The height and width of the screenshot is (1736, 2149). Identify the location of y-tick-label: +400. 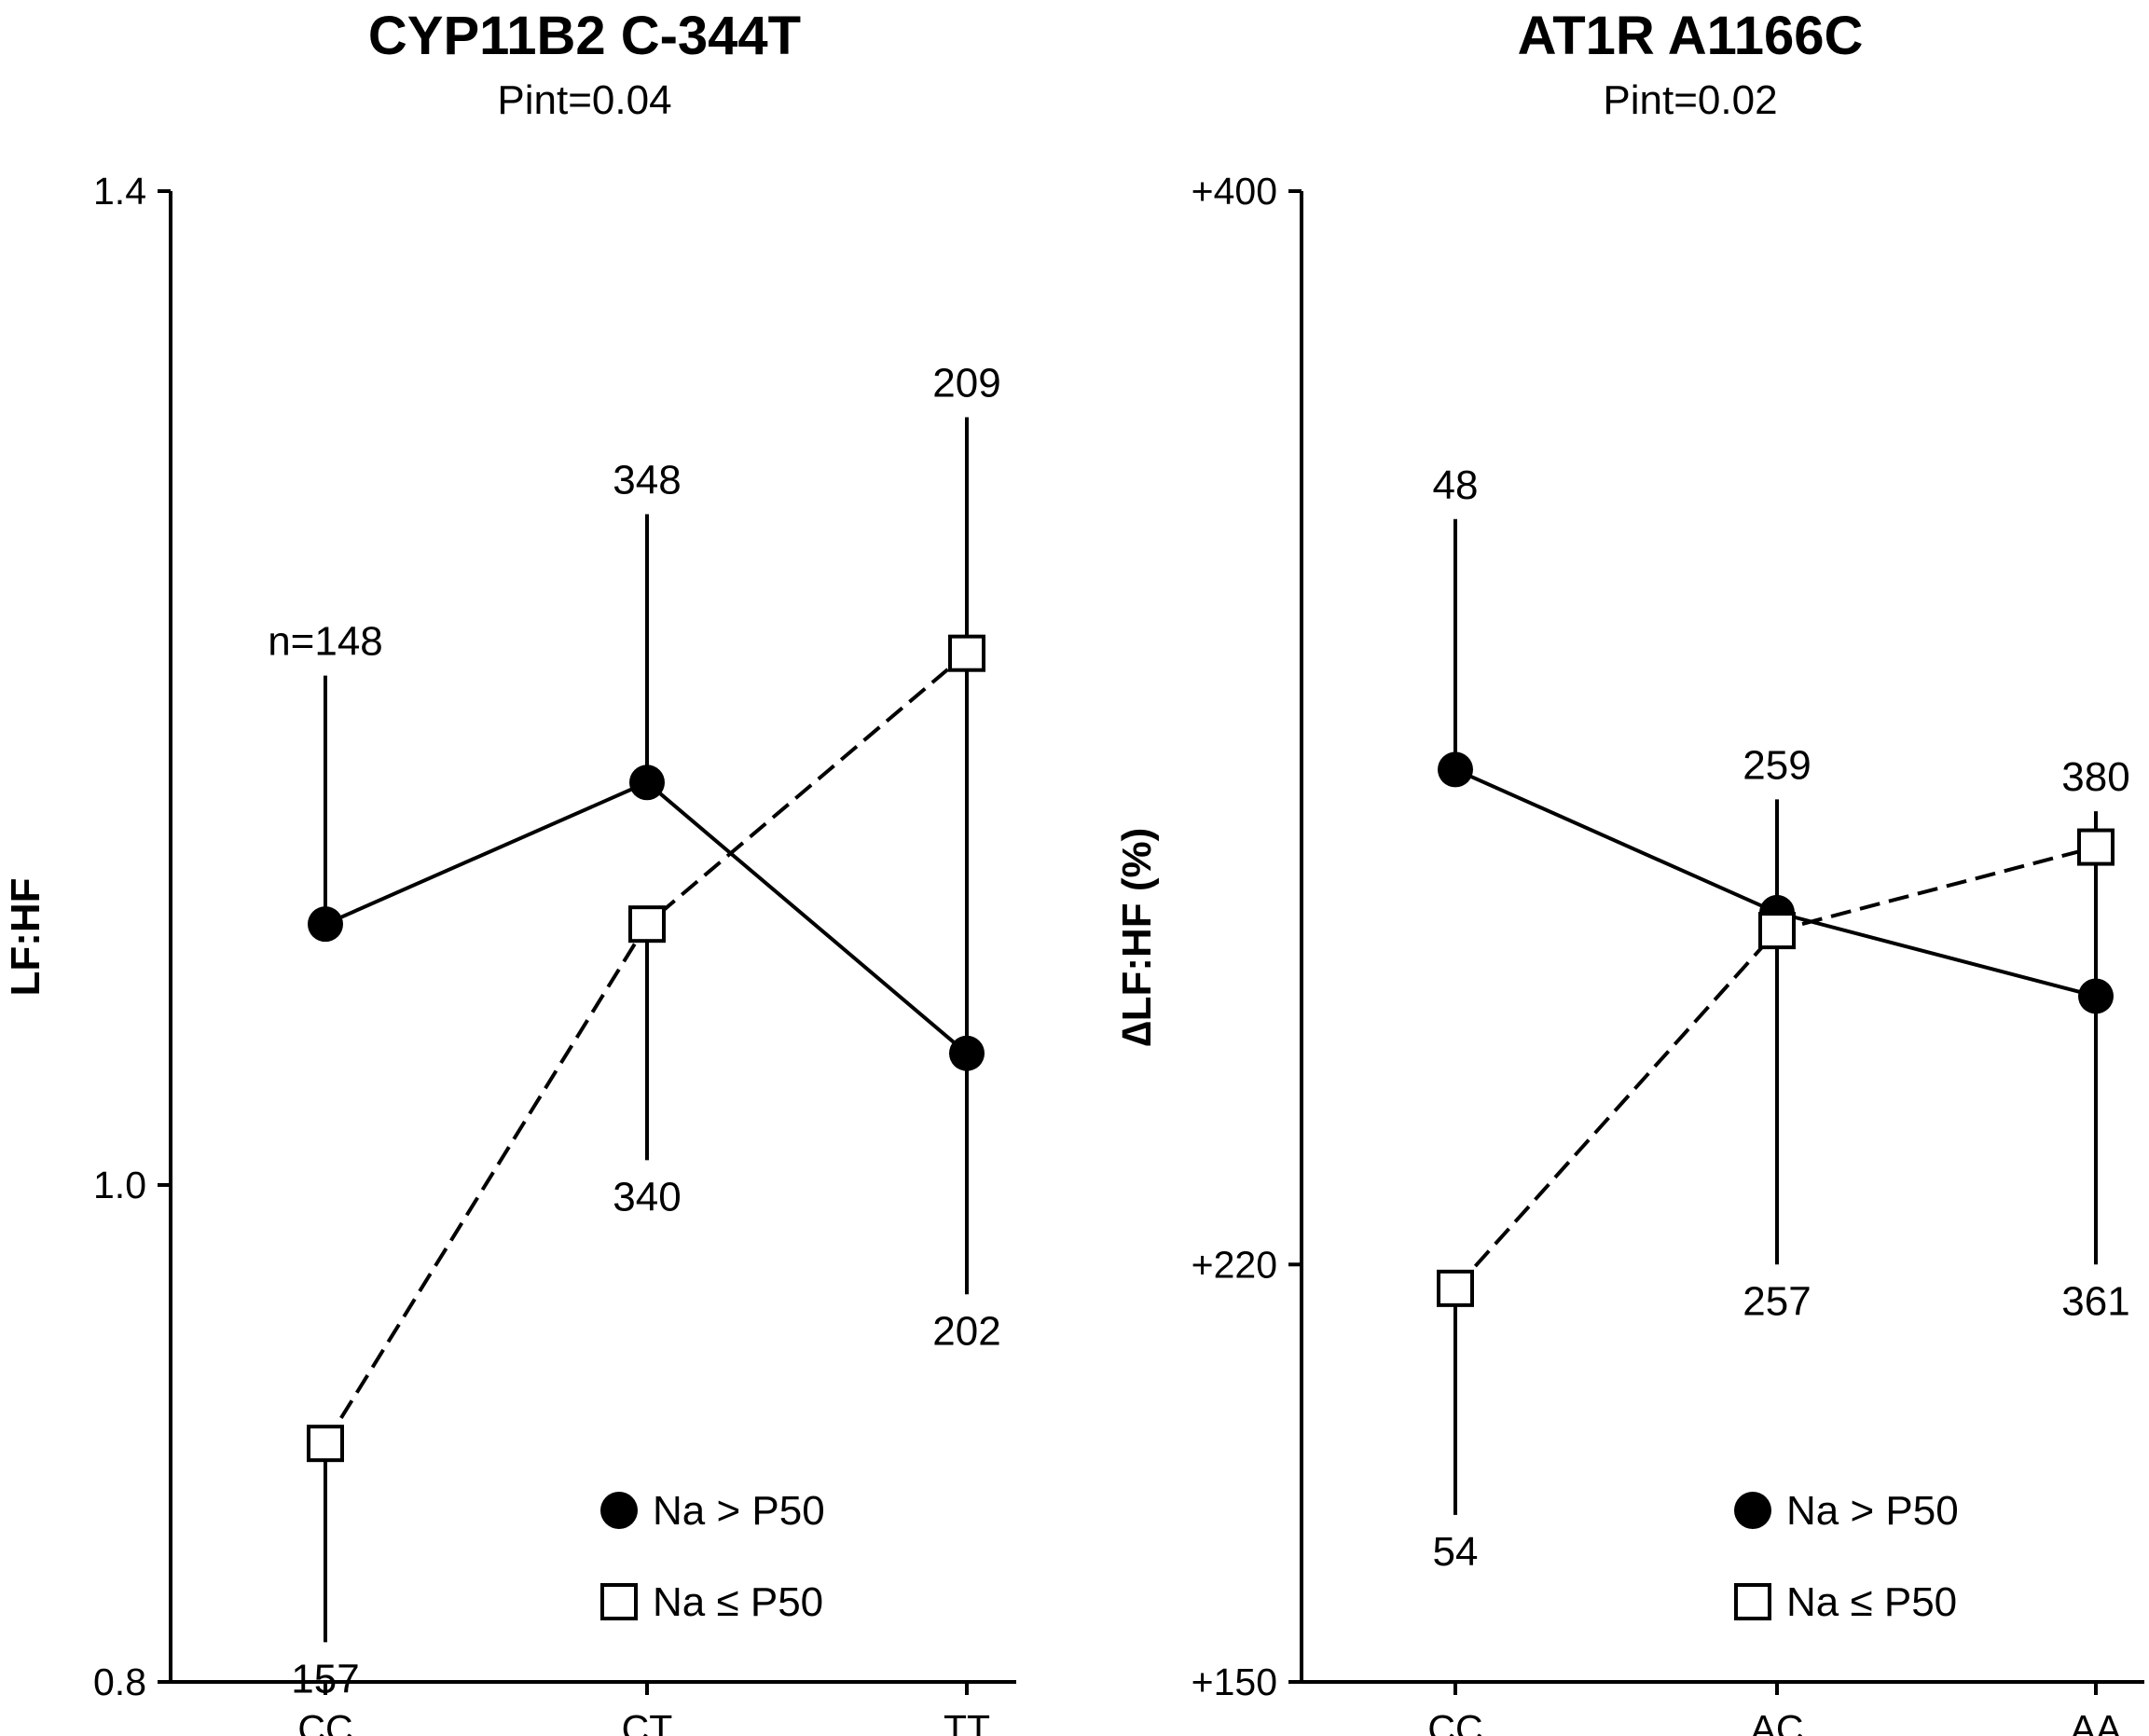
(1235, 191).